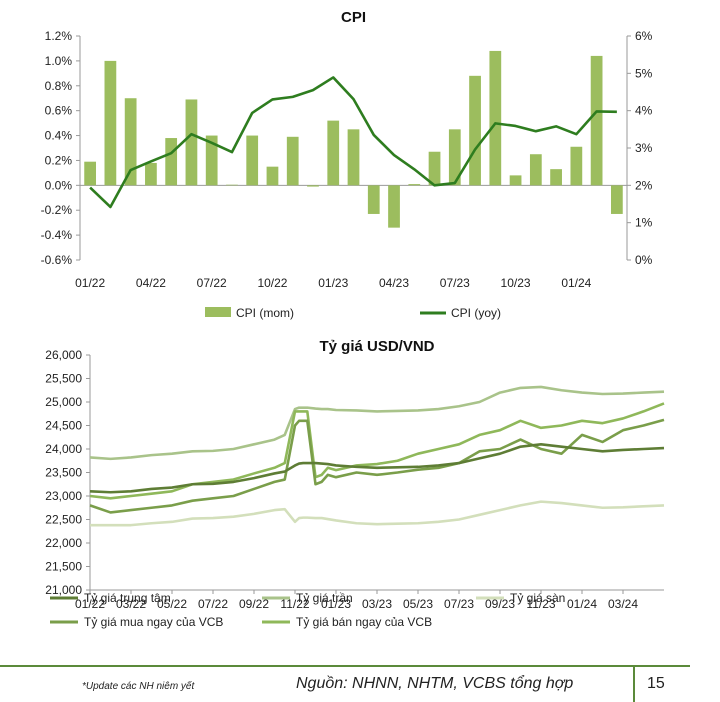 This screenshot has height=702, width=720. I want to click on left-tick-label: 1.0%, so click(59, 61).